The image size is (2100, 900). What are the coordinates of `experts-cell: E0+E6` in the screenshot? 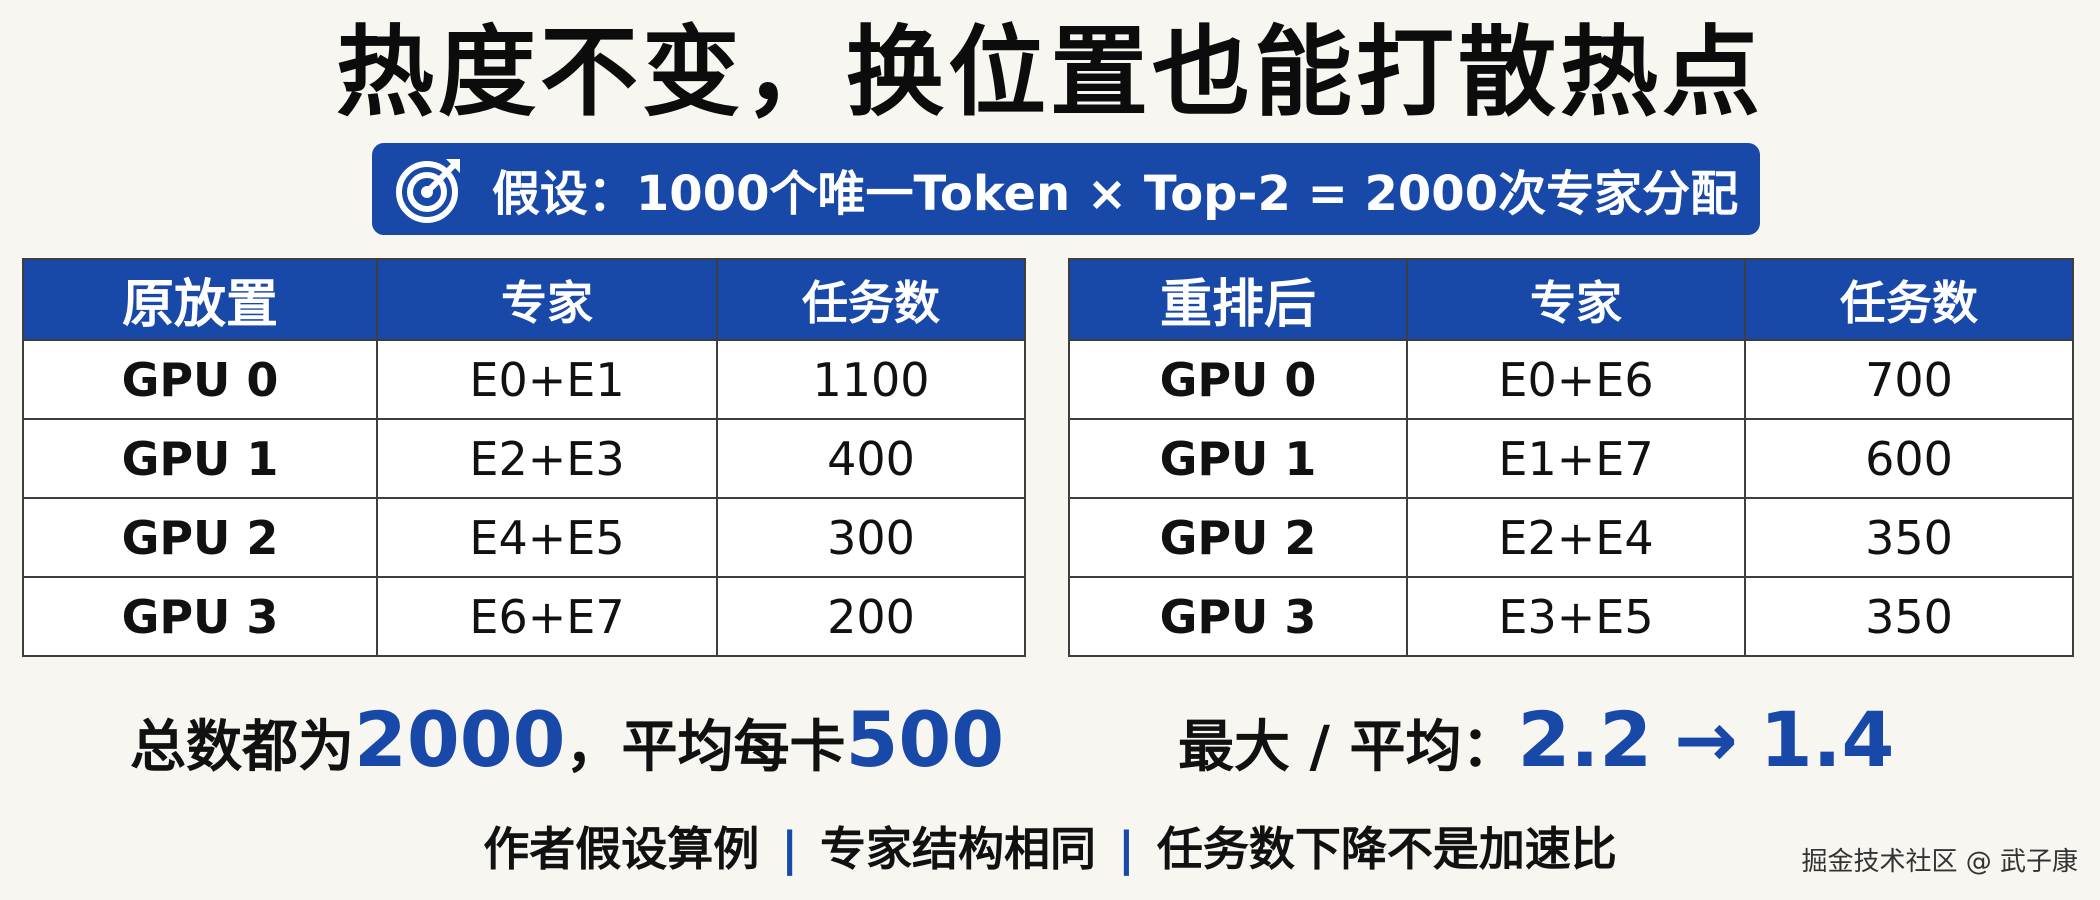 It's located at (1576, 379).